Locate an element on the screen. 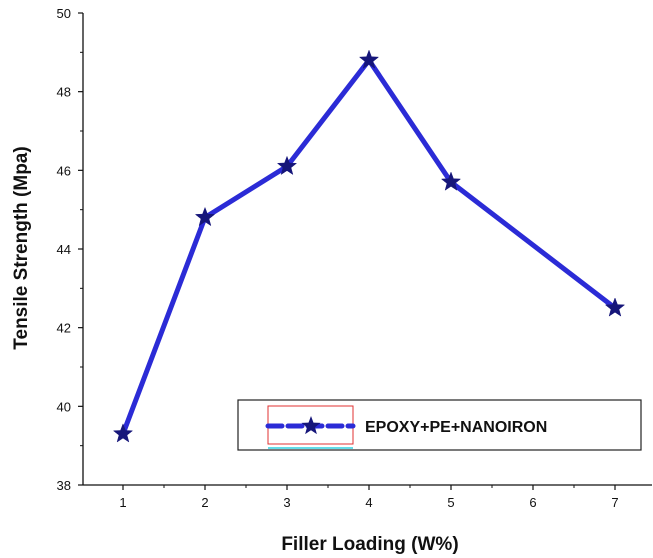 The image size is (653, 558). legend: EPOXY+PE+NANOIRON is located at coordinates (439, 425).